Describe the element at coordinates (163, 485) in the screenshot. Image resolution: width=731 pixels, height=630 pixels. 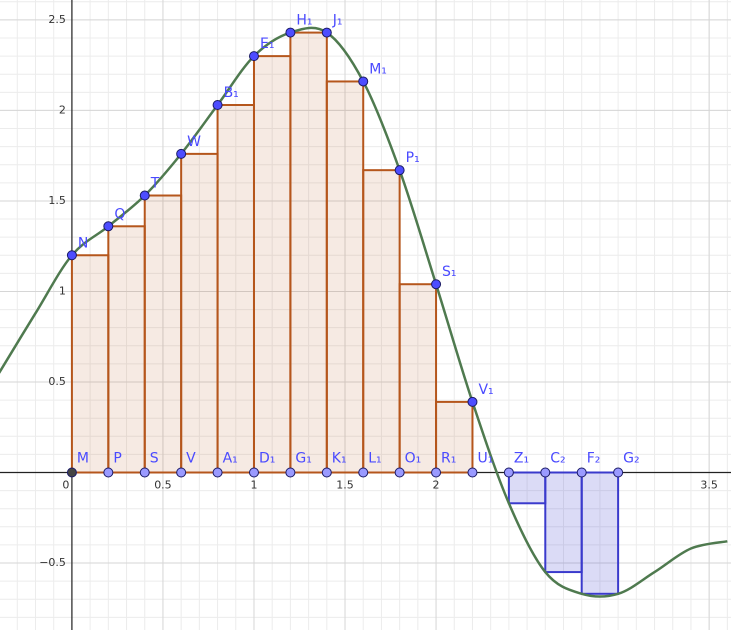
I see `x-tick-label: 0.5` at that location.